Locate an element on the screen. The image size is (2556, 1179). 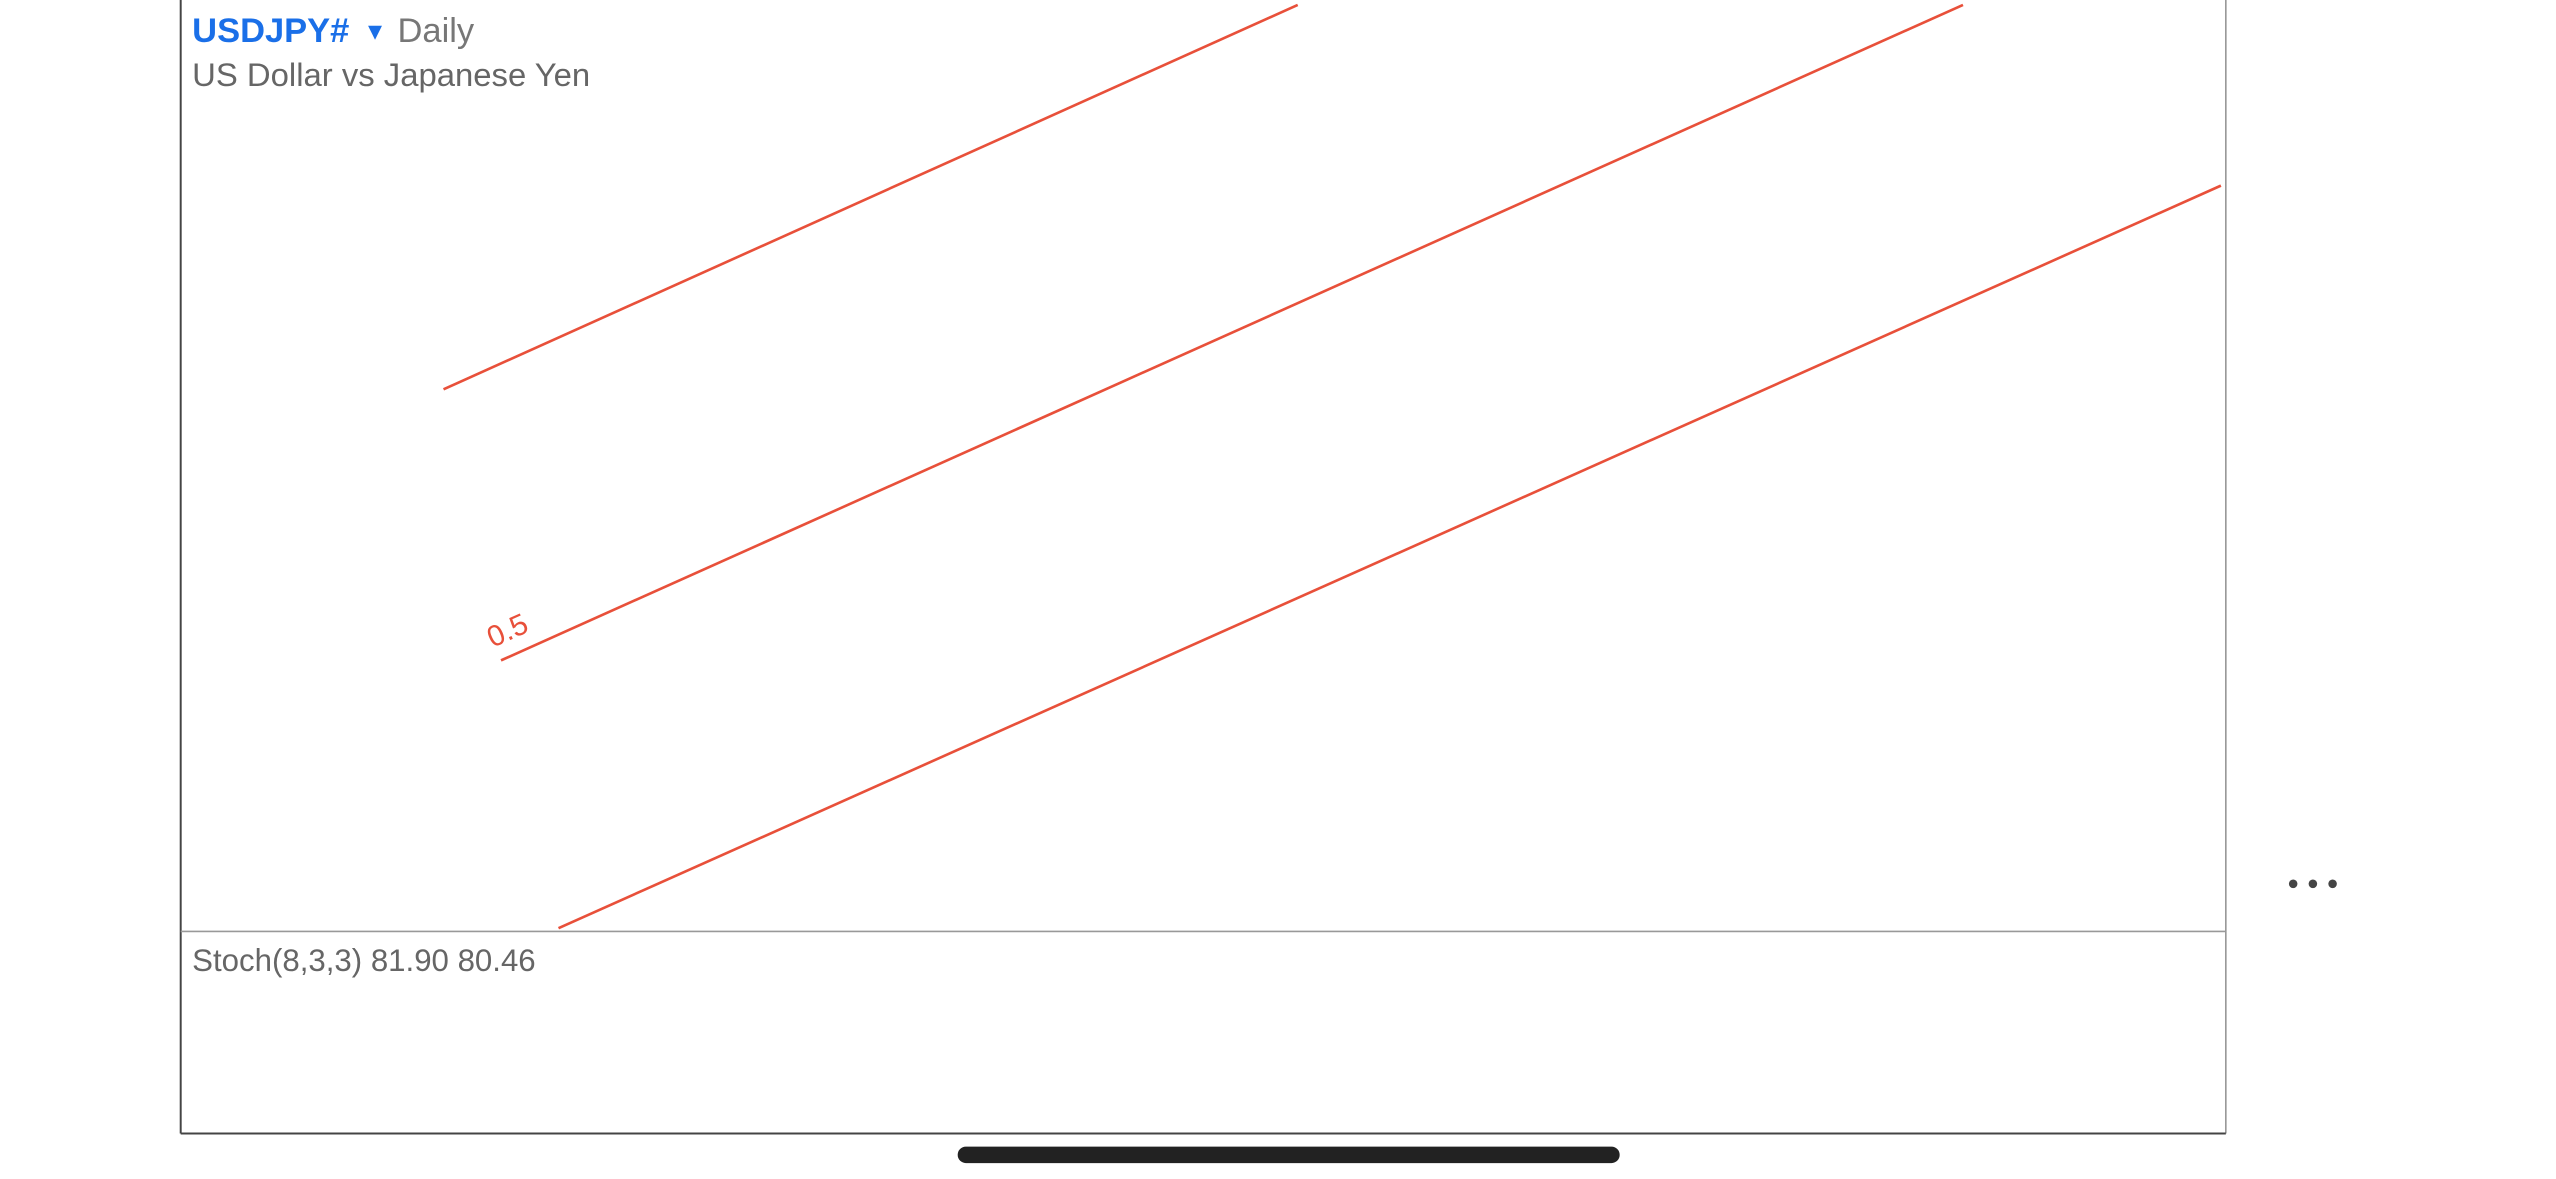
timeframe: Daily is located at coordinates (436, 31).